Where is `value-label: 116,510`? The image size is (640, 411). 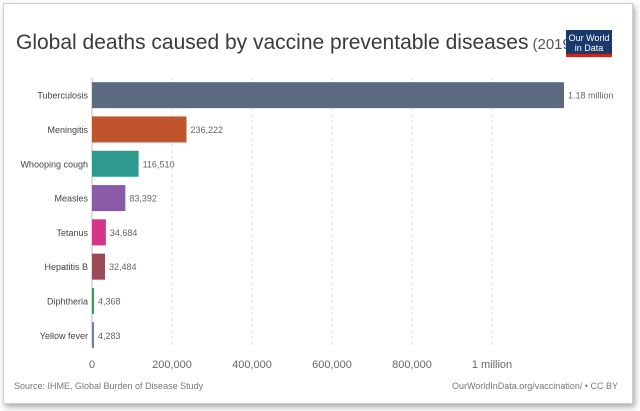 value-label: 116,510 is located at coordinates (159, 164).